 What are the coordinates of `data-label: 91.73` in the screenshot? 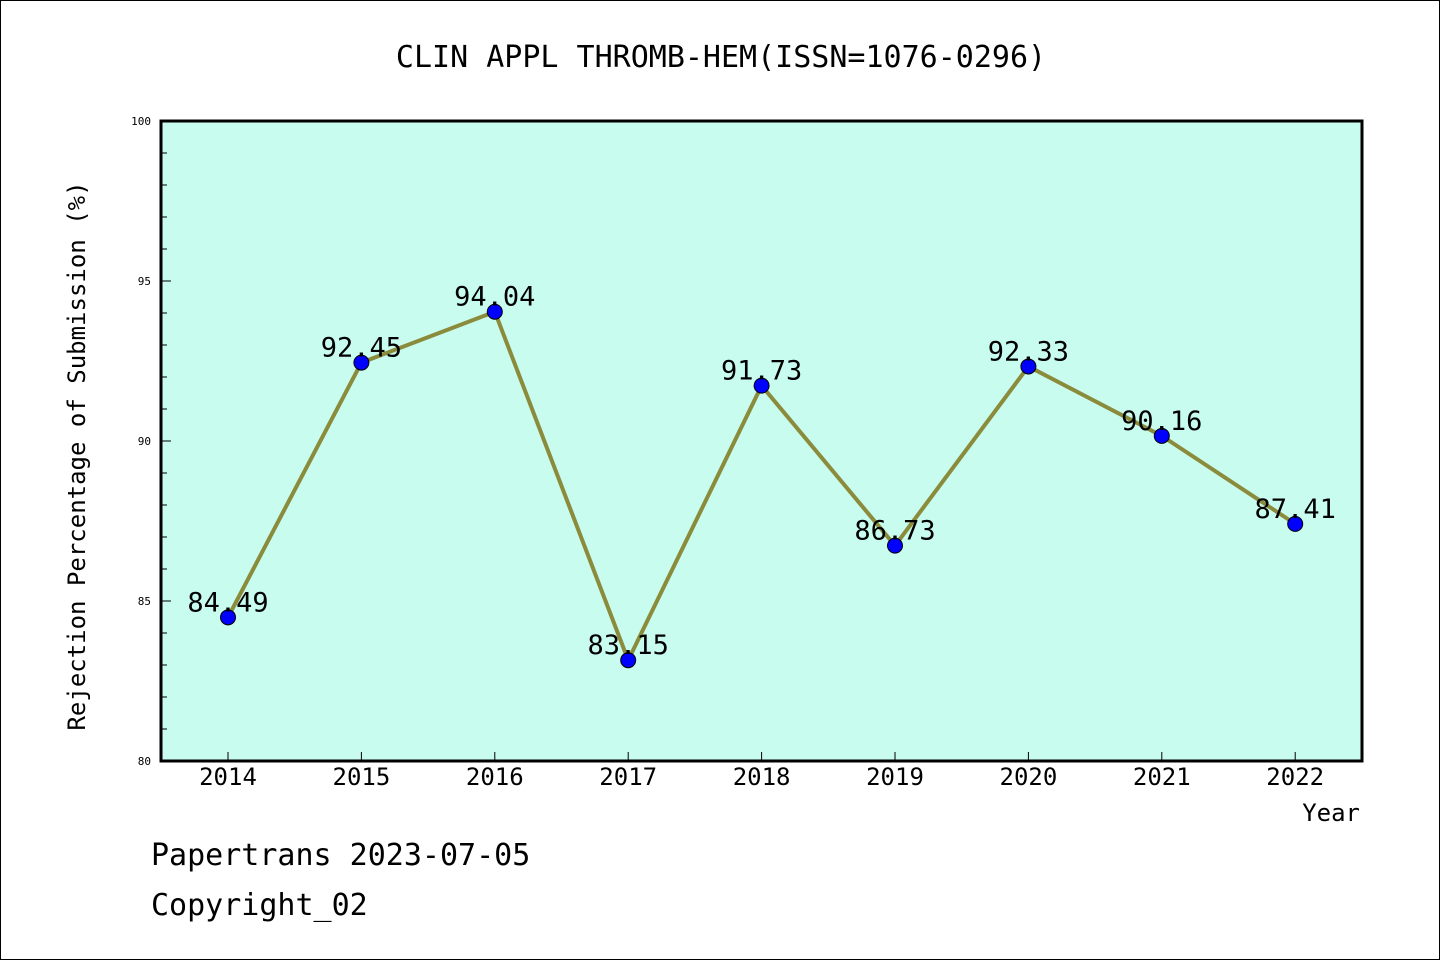 It's located at (761, 371).